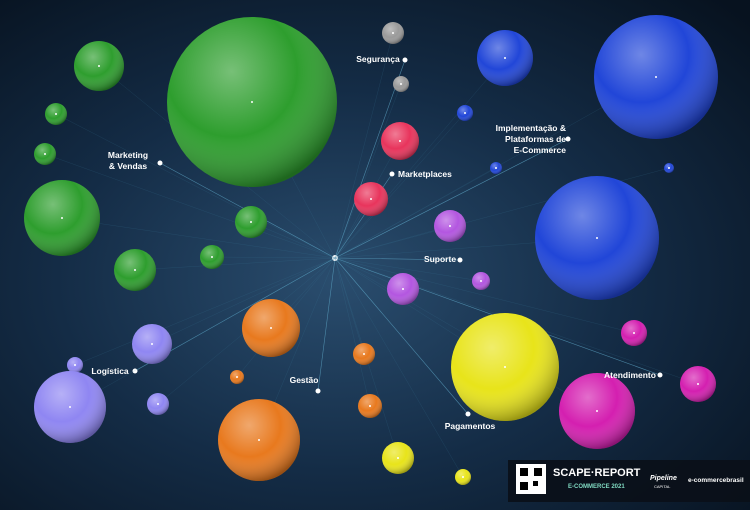 The image size is (750, 510). What do you see at coordinates (630, 375) in the screenshot?
I see `category-label: Atendimento` at bounding box center [630, 375].